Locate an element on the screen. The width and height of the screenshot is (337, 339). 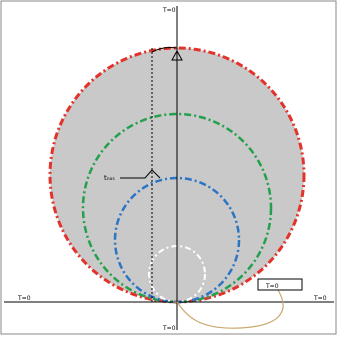
callout-label: tₙₐₛ is located at coordinates (109, 178).